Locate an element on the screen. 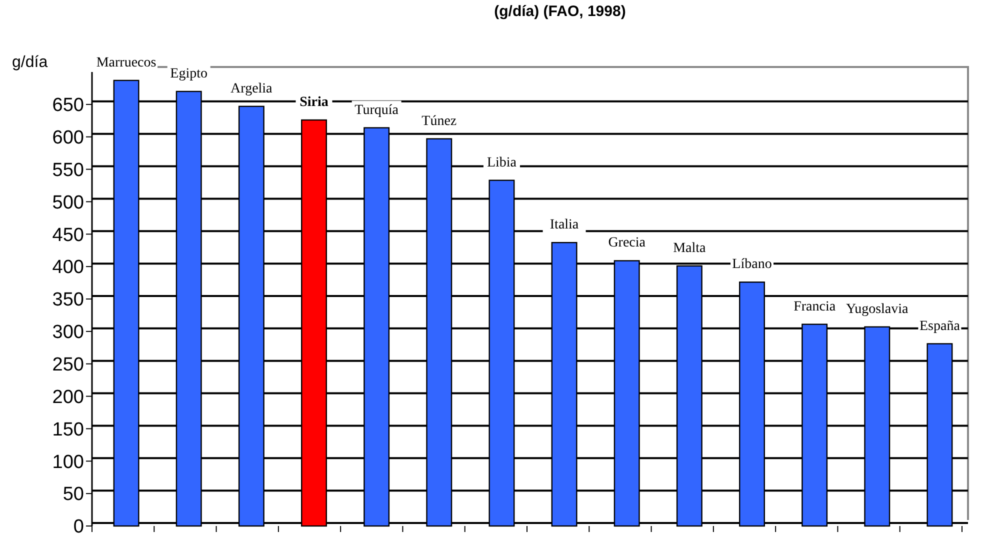 The image size is (990, 540). y-tick-label: 600 is located at coordinates (68, 138).